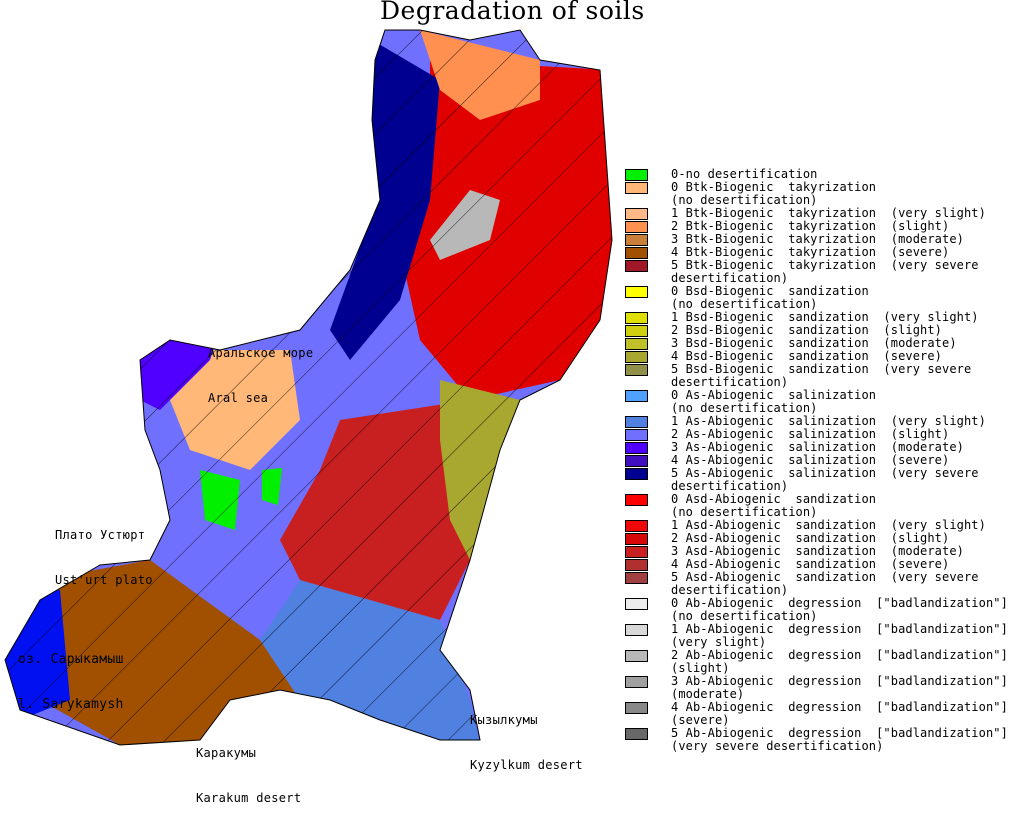 The height and width of the screenshot is (821, 1024). What do you see at coordinates (526, 765) in the screenshot?
I see `label-kyzylkum-en: Kyzylkum desert` at bounding box center [526, 765].